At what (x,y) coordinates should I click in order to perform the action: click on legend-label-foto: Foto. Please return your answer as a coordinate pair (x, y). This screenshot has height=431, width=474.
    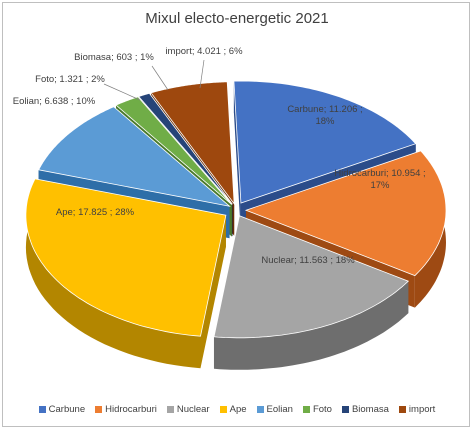
    Looking at the image, I should click on (322, 409).